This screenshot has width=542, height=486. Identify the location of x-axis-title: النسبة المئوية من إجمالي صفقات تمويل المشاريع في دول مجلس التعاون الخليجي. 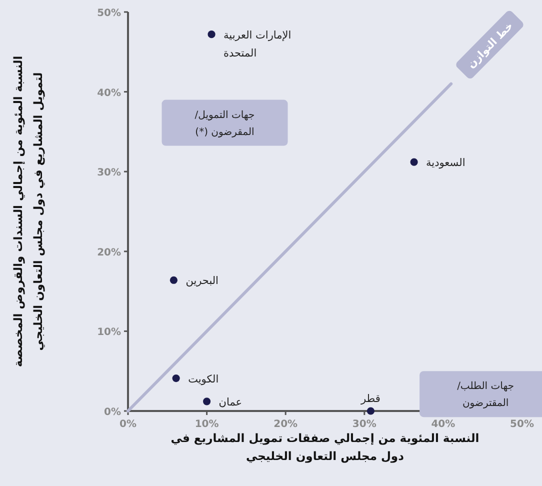
(325, 447).